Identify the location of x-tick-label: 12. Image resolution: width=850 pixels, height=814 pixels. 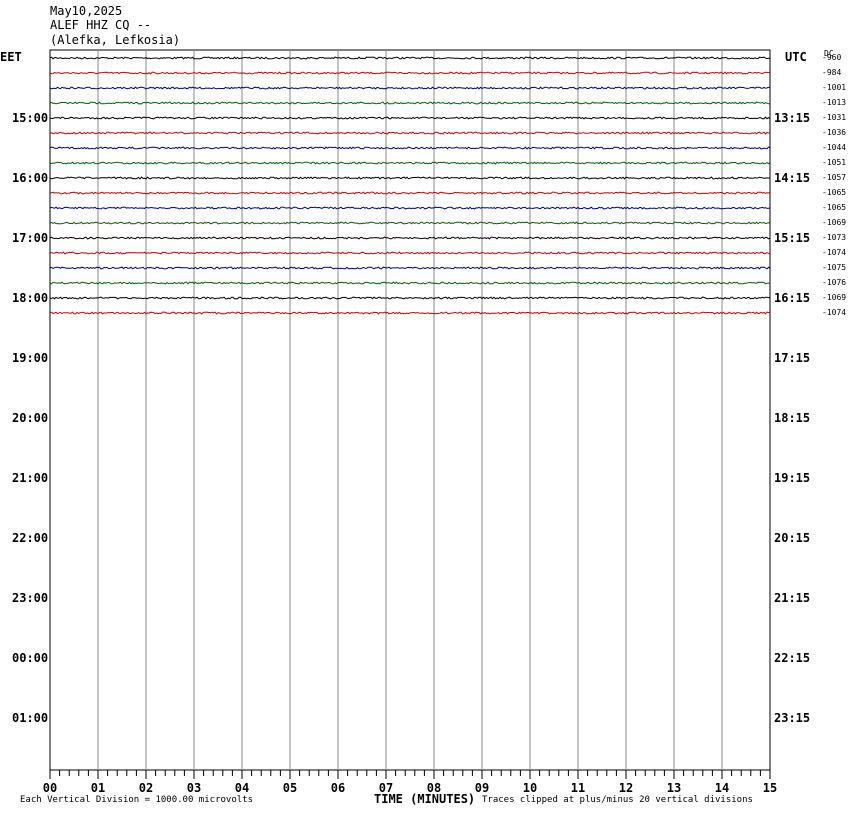
(626, 788).